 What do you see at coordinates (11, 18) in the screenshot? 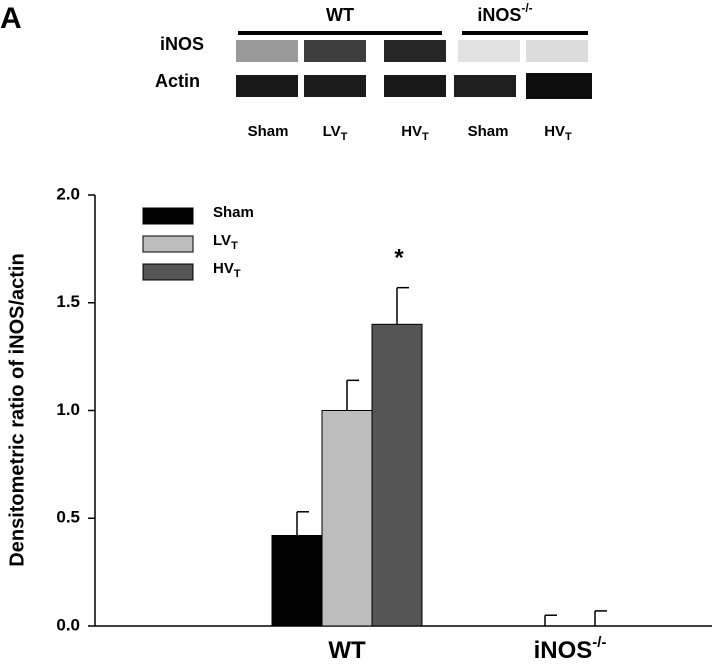
I see `panel-label: A` at bounding box center [11, 18].